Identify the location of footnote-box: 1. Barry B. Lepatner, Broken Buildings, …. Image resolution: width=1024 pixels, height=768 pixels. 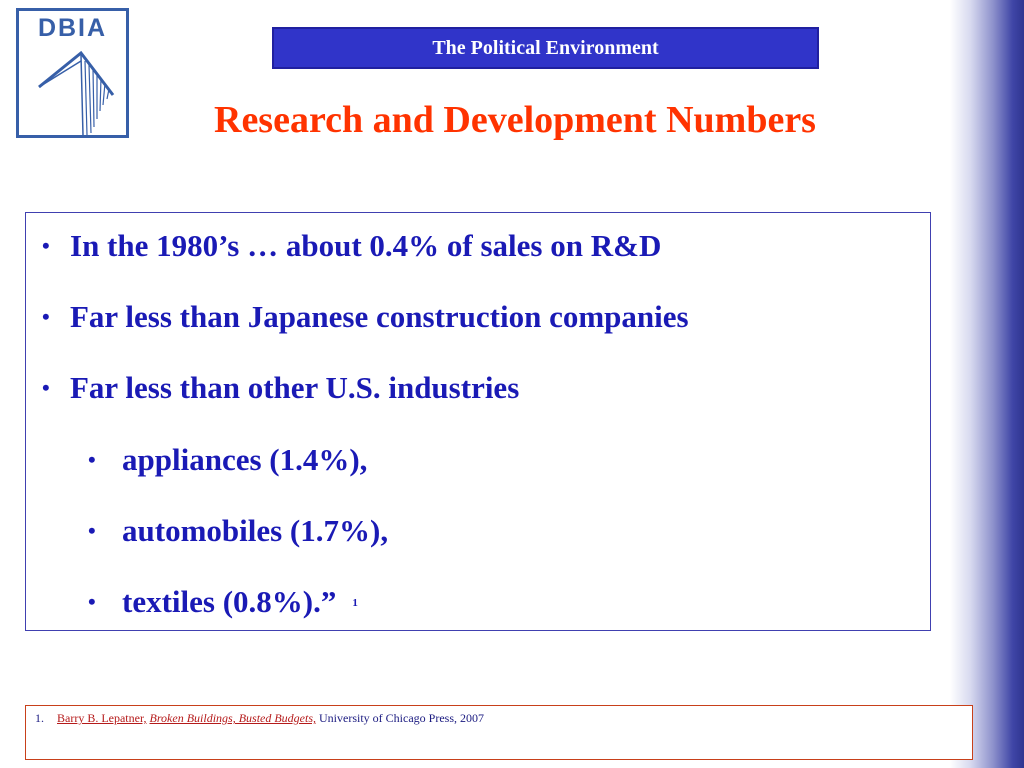
(499, 732).